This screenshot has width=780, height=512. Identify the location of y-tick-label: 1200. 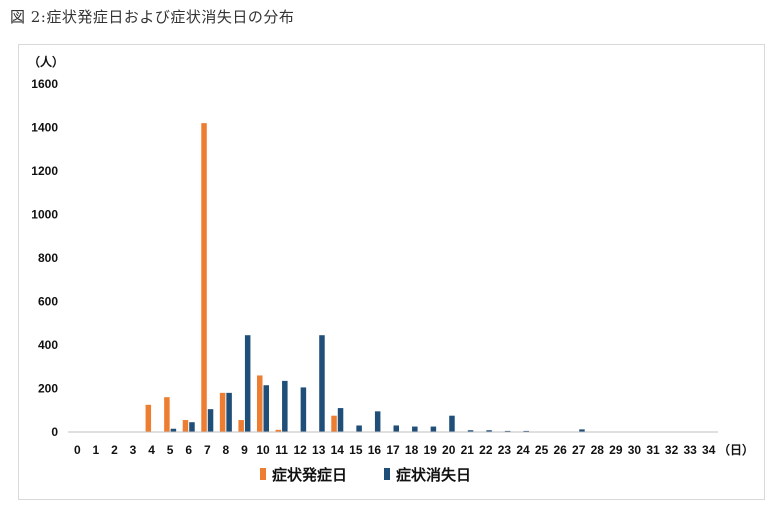
(44, 171).